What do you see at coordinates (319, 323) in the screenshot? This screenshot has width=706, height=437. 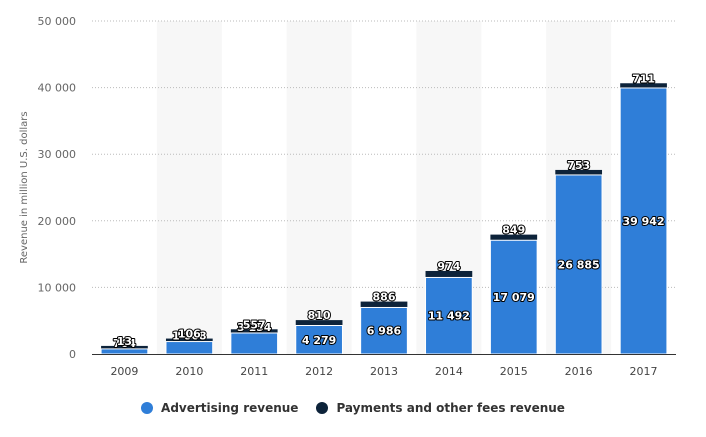 I see `bar-payments-2012` at bounding box center [319, 323].